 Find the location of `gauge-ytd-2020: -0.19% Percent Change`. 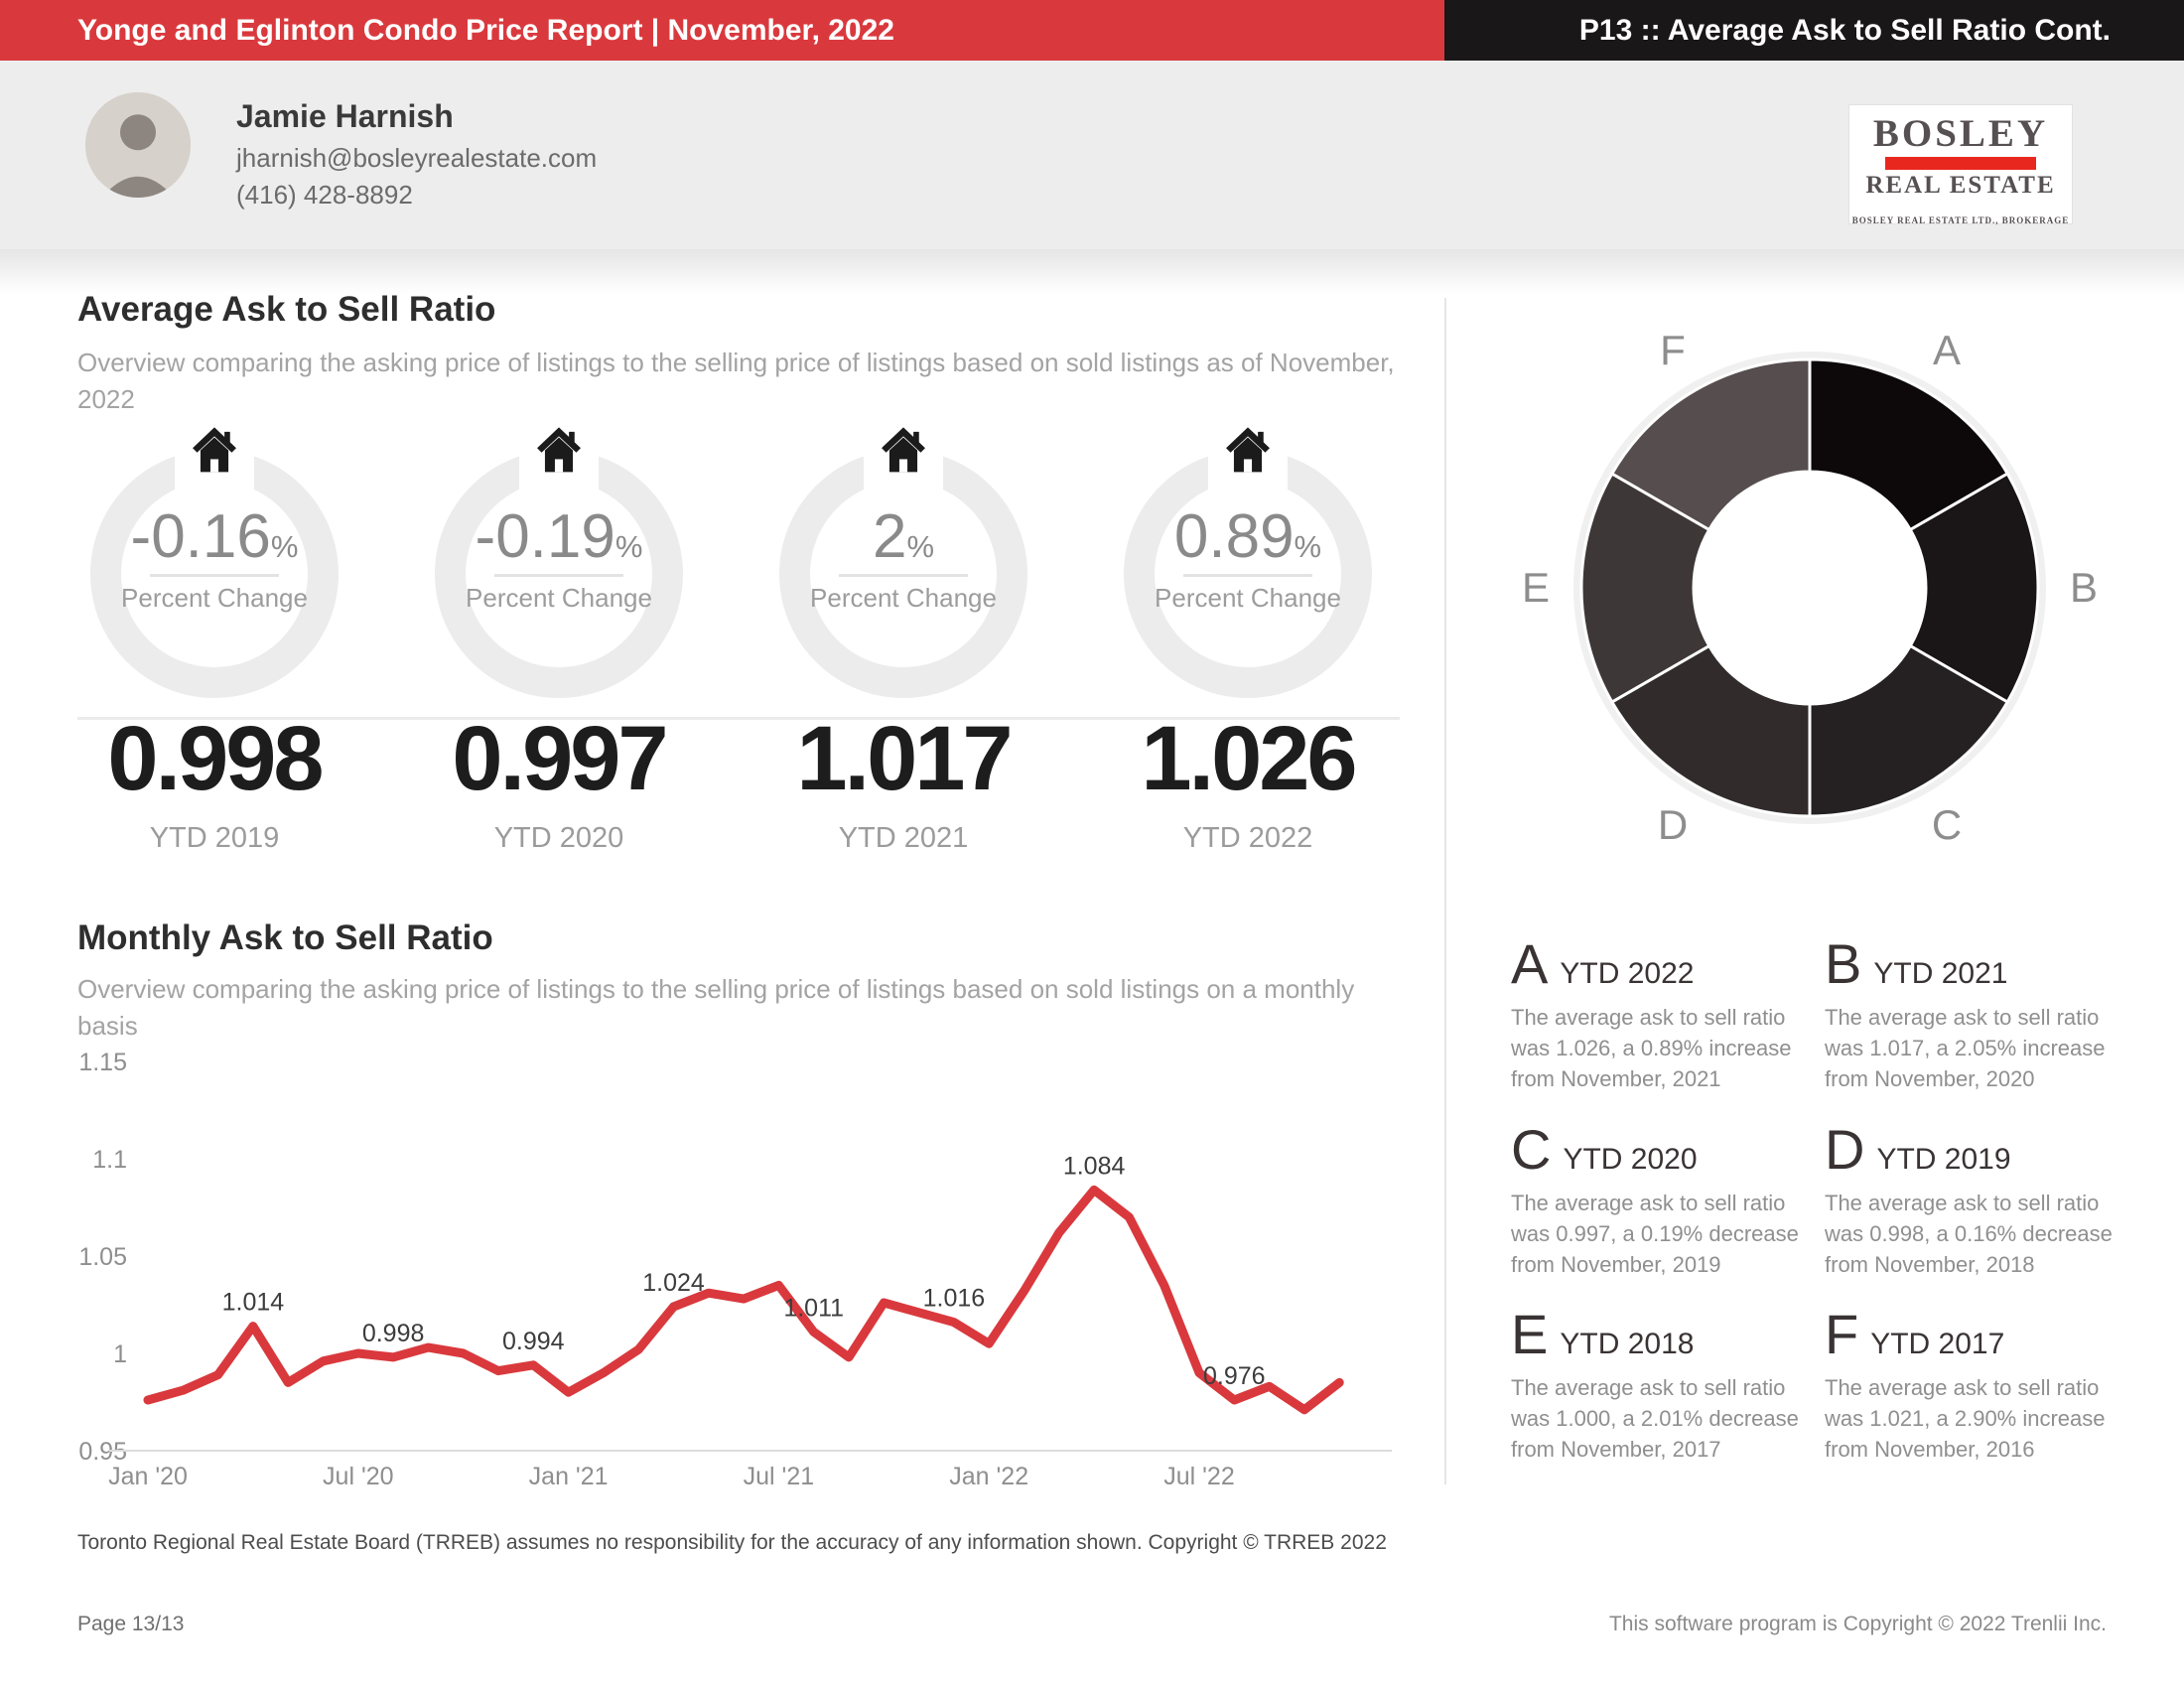

gauge-ytd-2020: -0.19% Percent Change is located at coordinates (559, 567).